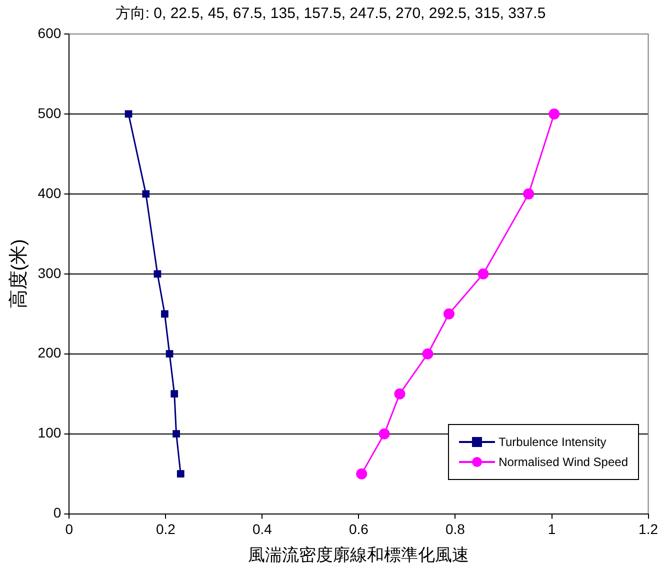 The image size is (661, 576). I want to click on legend-label: Normalised Wind Speed, so click(563, 462).